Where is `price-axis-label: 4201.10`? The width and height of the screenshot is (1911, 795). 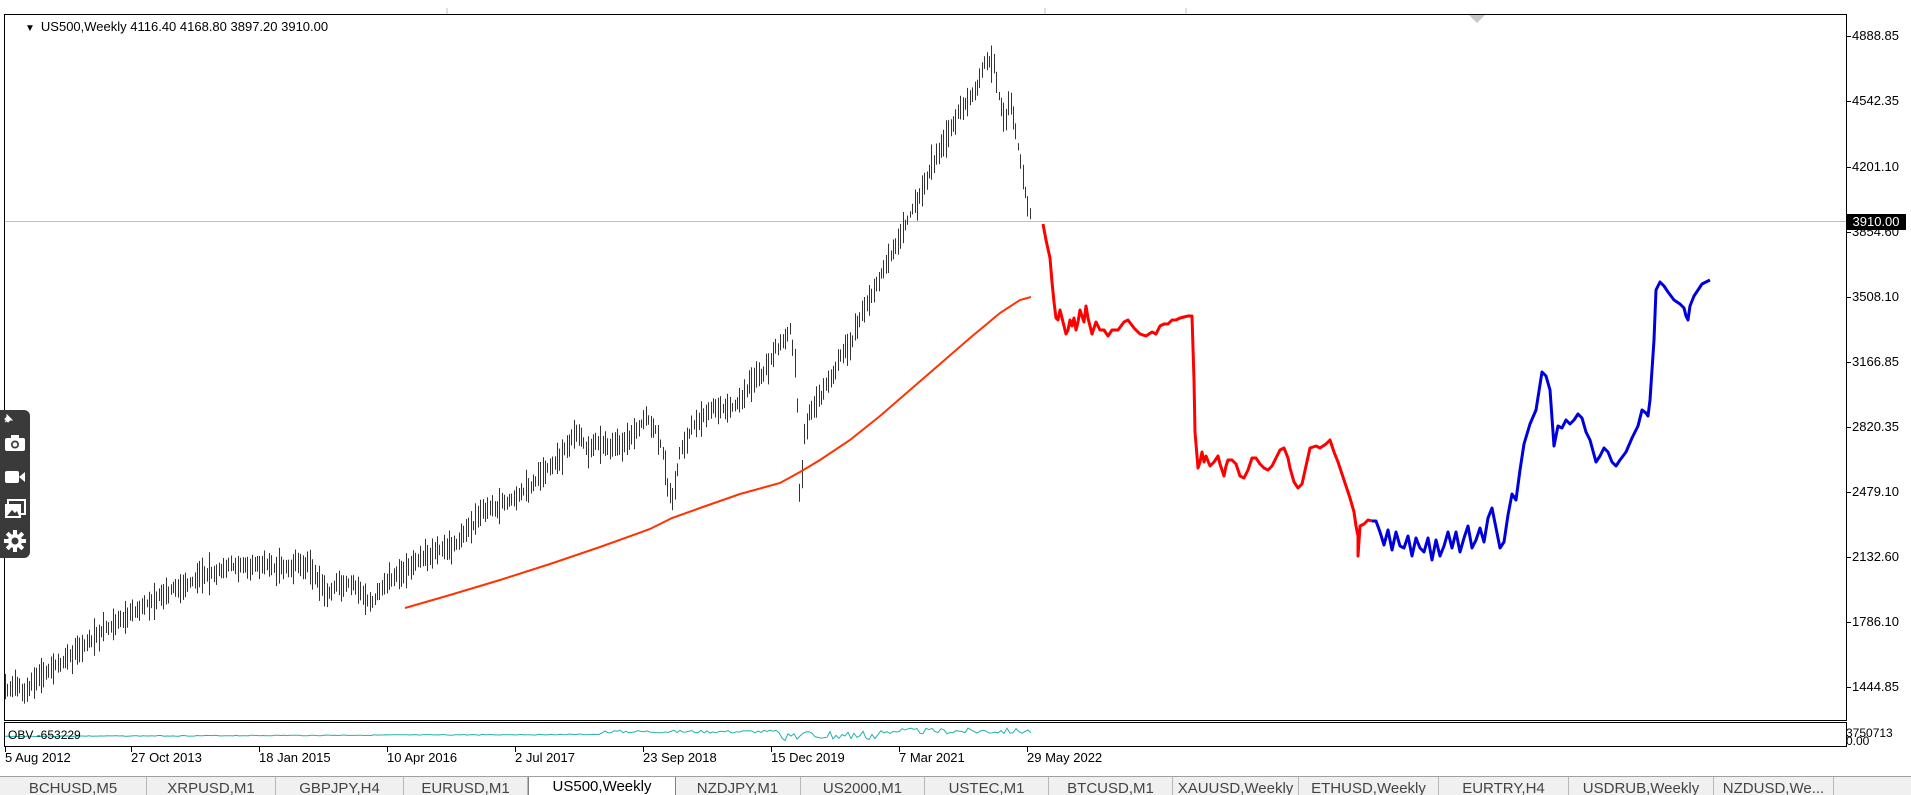 price-axis-label: 4201.10 is located at coordinates (1875, 166).